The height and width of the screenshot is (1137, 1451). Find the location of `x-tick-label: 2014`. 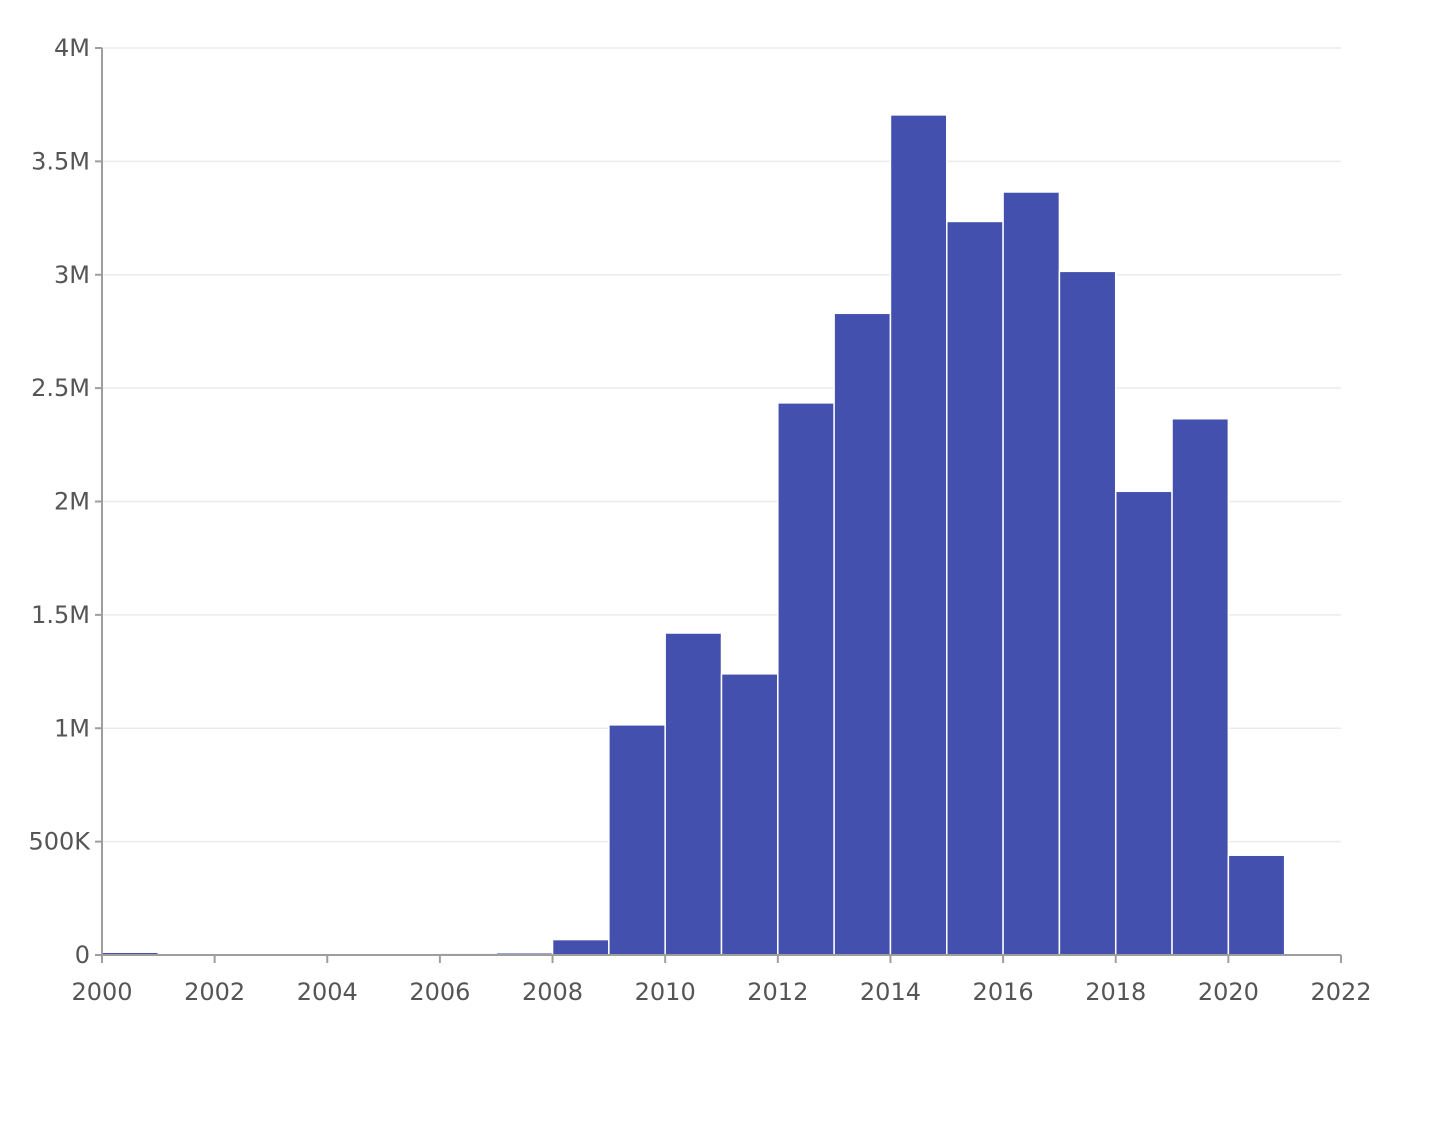

x-tick-label: 2014 is located at coordinates (890, 992).